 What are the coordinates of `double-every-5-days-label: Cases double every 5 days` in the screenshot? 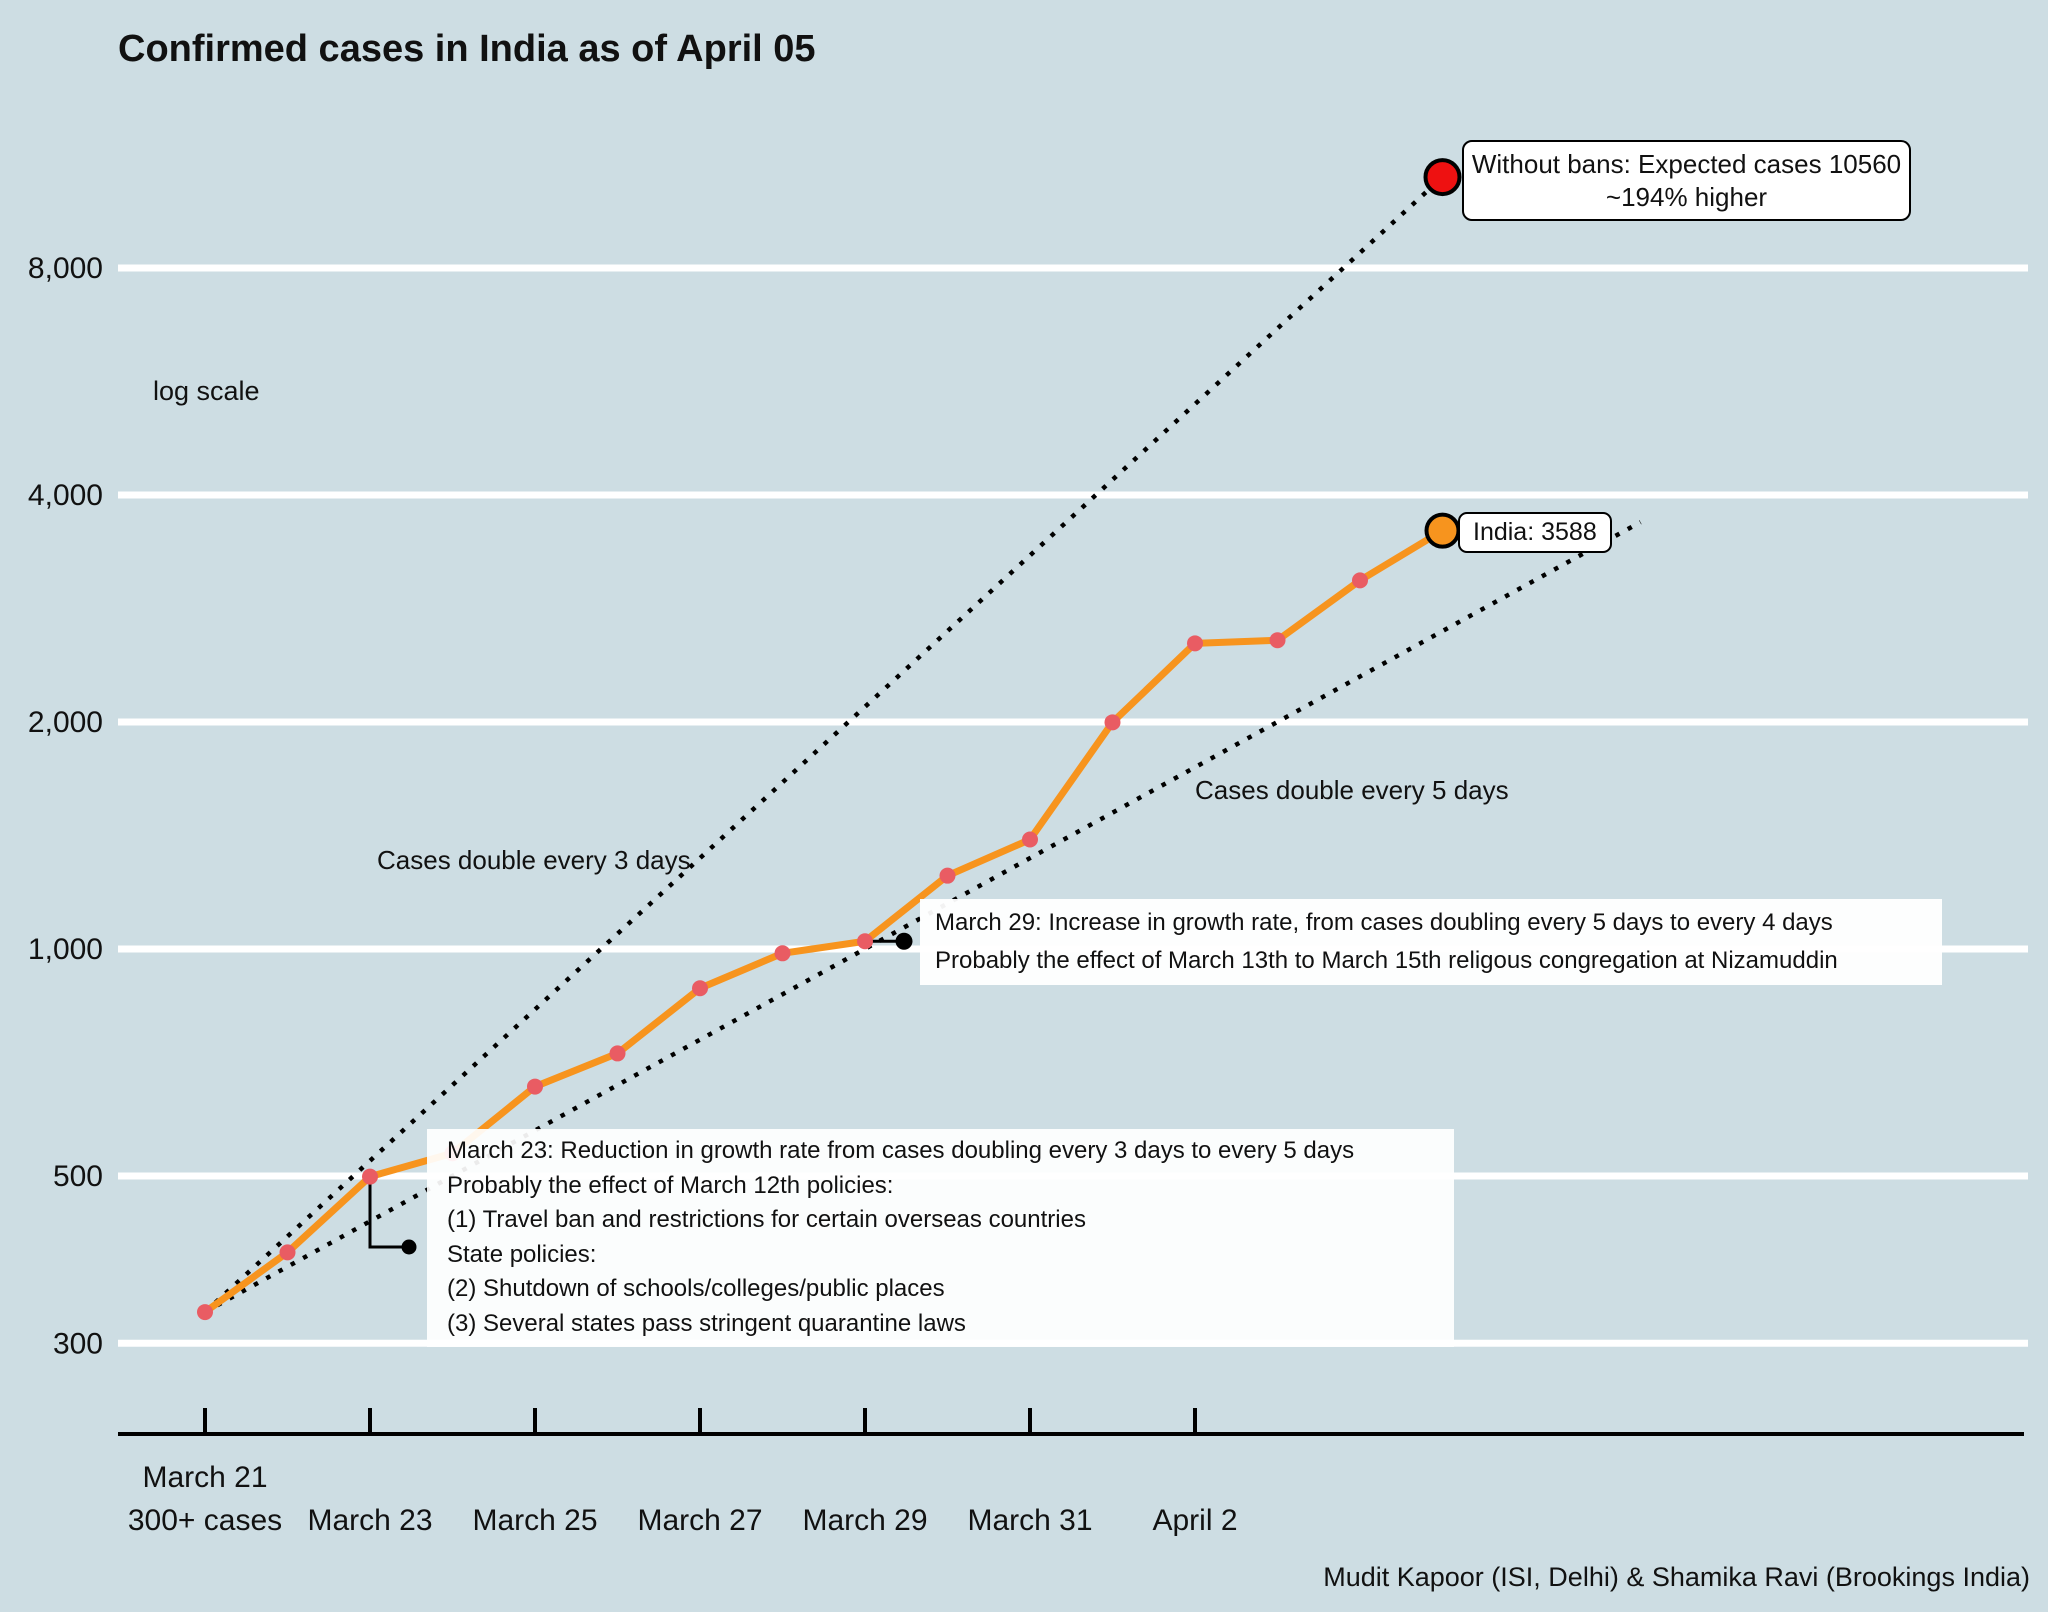 It's located at (1352, 790).